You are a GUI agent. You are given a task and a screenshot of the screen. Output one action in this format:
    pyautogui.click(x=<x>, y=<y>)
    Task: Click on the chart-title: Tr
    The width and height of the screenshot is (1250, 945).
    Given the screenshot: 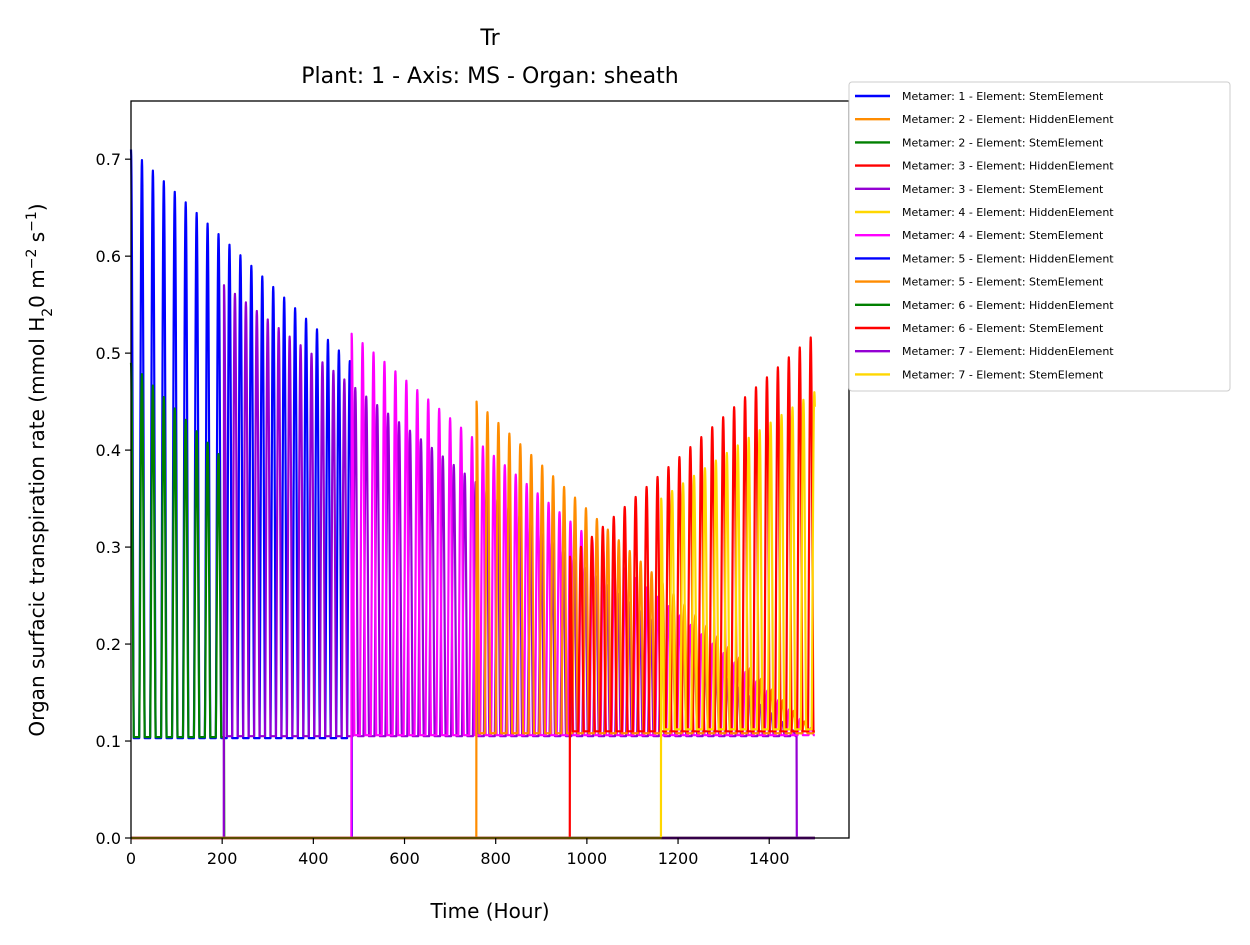 What is the action you would take?
    pyautogui.click(x=489, y=38)
    